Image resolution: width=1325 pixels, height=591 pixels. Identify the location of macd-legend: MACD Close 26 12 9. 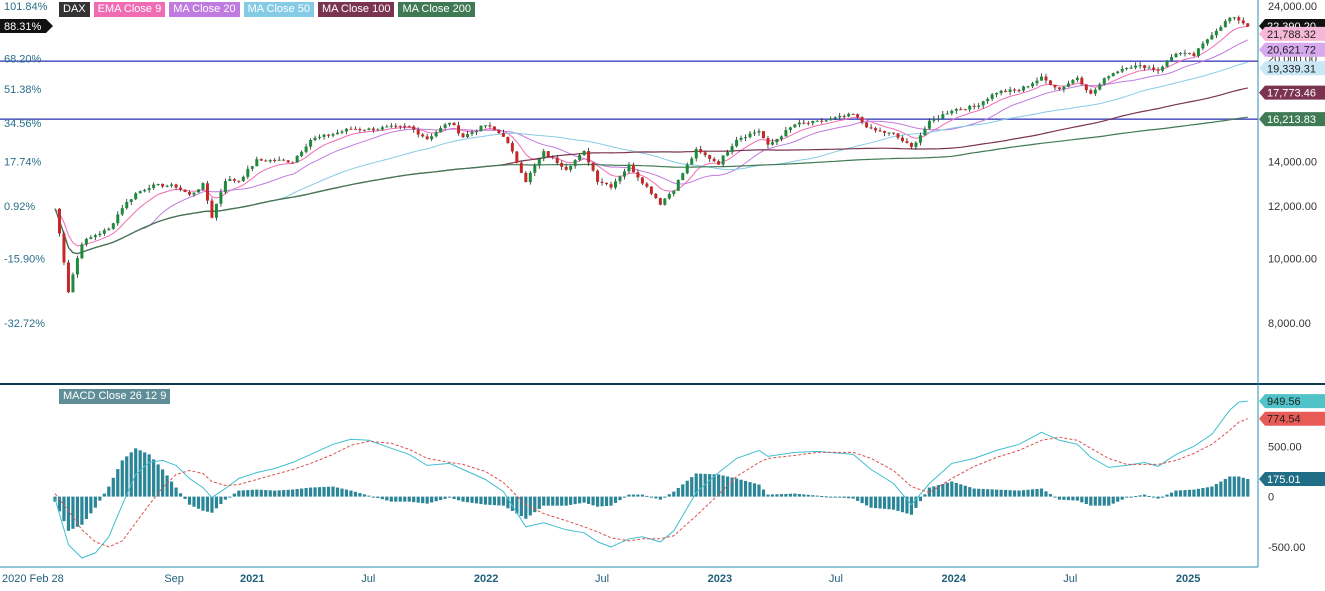
(115, 396).